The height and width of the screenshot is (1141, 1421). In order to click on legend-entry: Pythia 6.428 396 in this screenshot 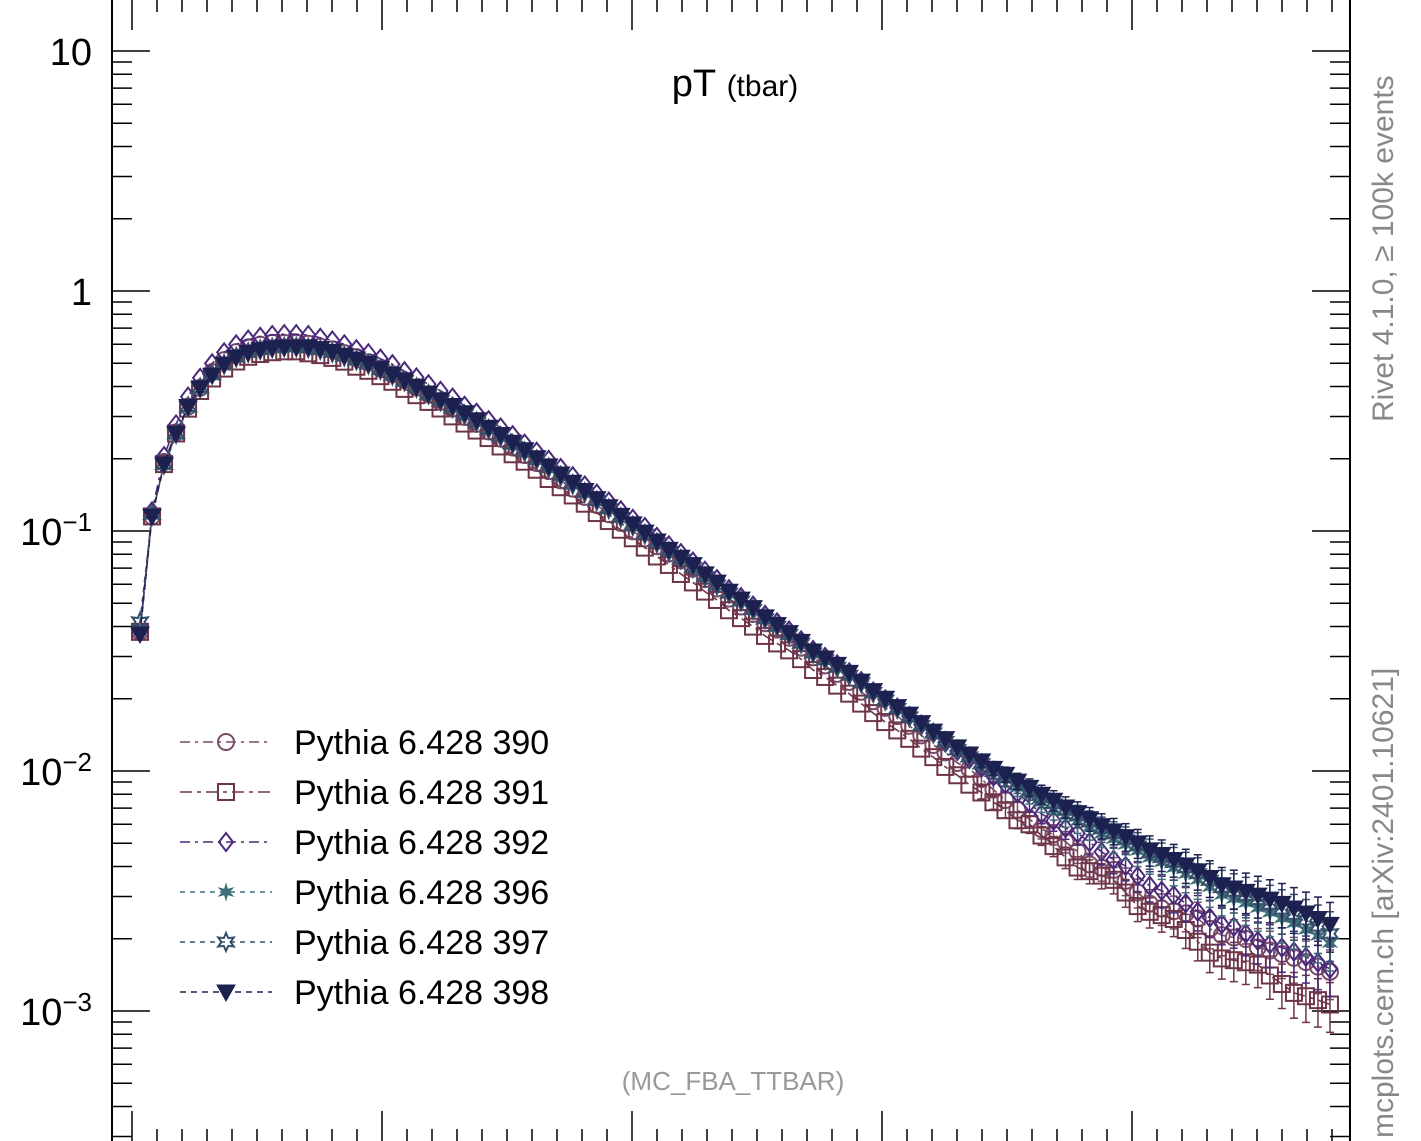, I will do `click(364, 893)`.